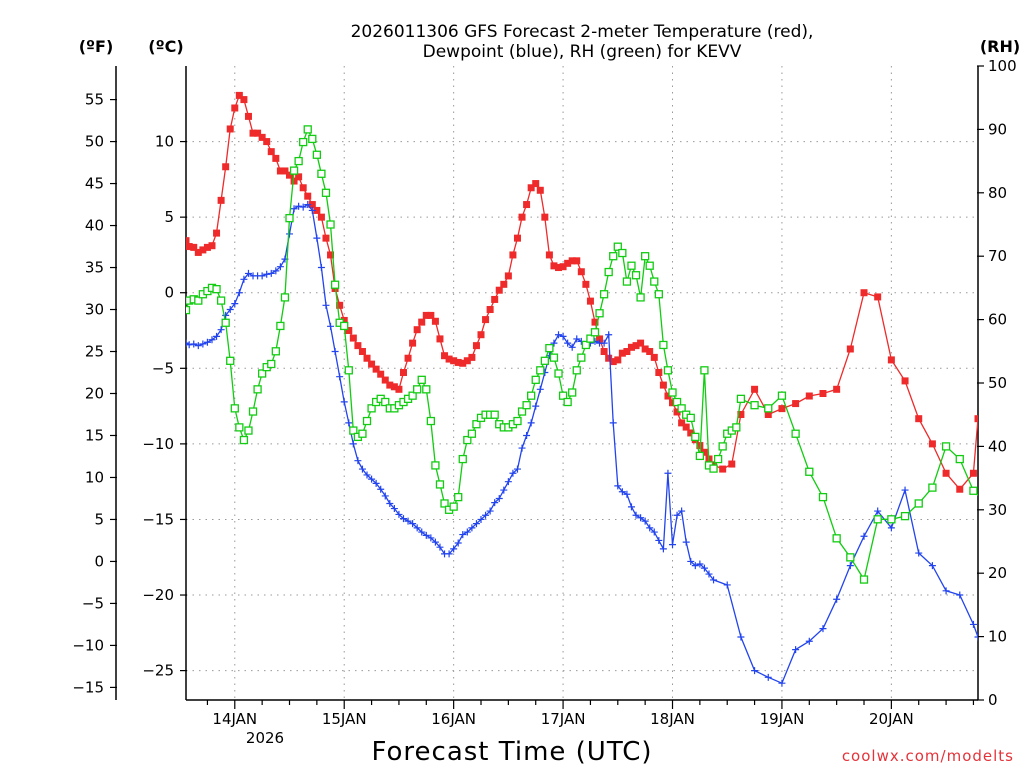 The width and height of the screenshot is (1024, 768). What do you see at coordinates (93, 603) in the screenshot?
I see `fahrenheit-tick-label: −5` at bounding box center [93, 603].